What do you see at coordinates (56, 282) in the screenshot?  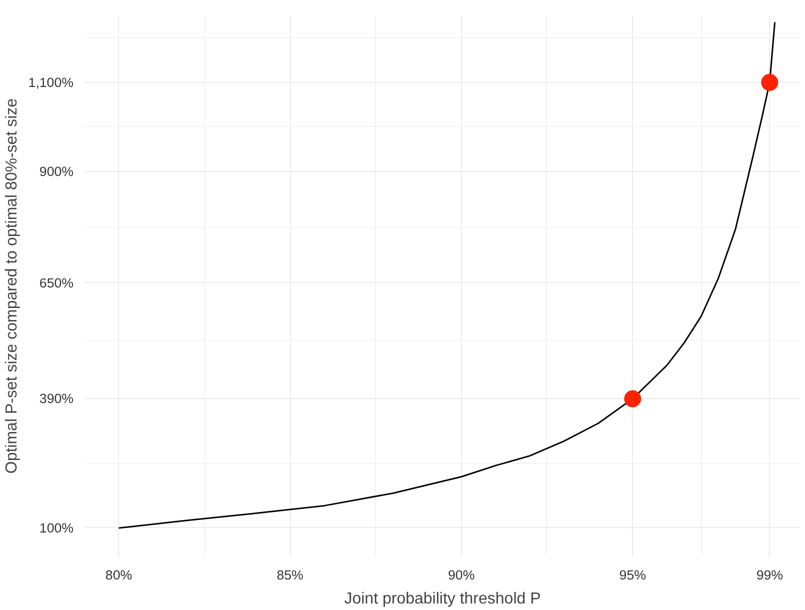 I see `y-tick-label: 650%` at bounding box center [56, 282].